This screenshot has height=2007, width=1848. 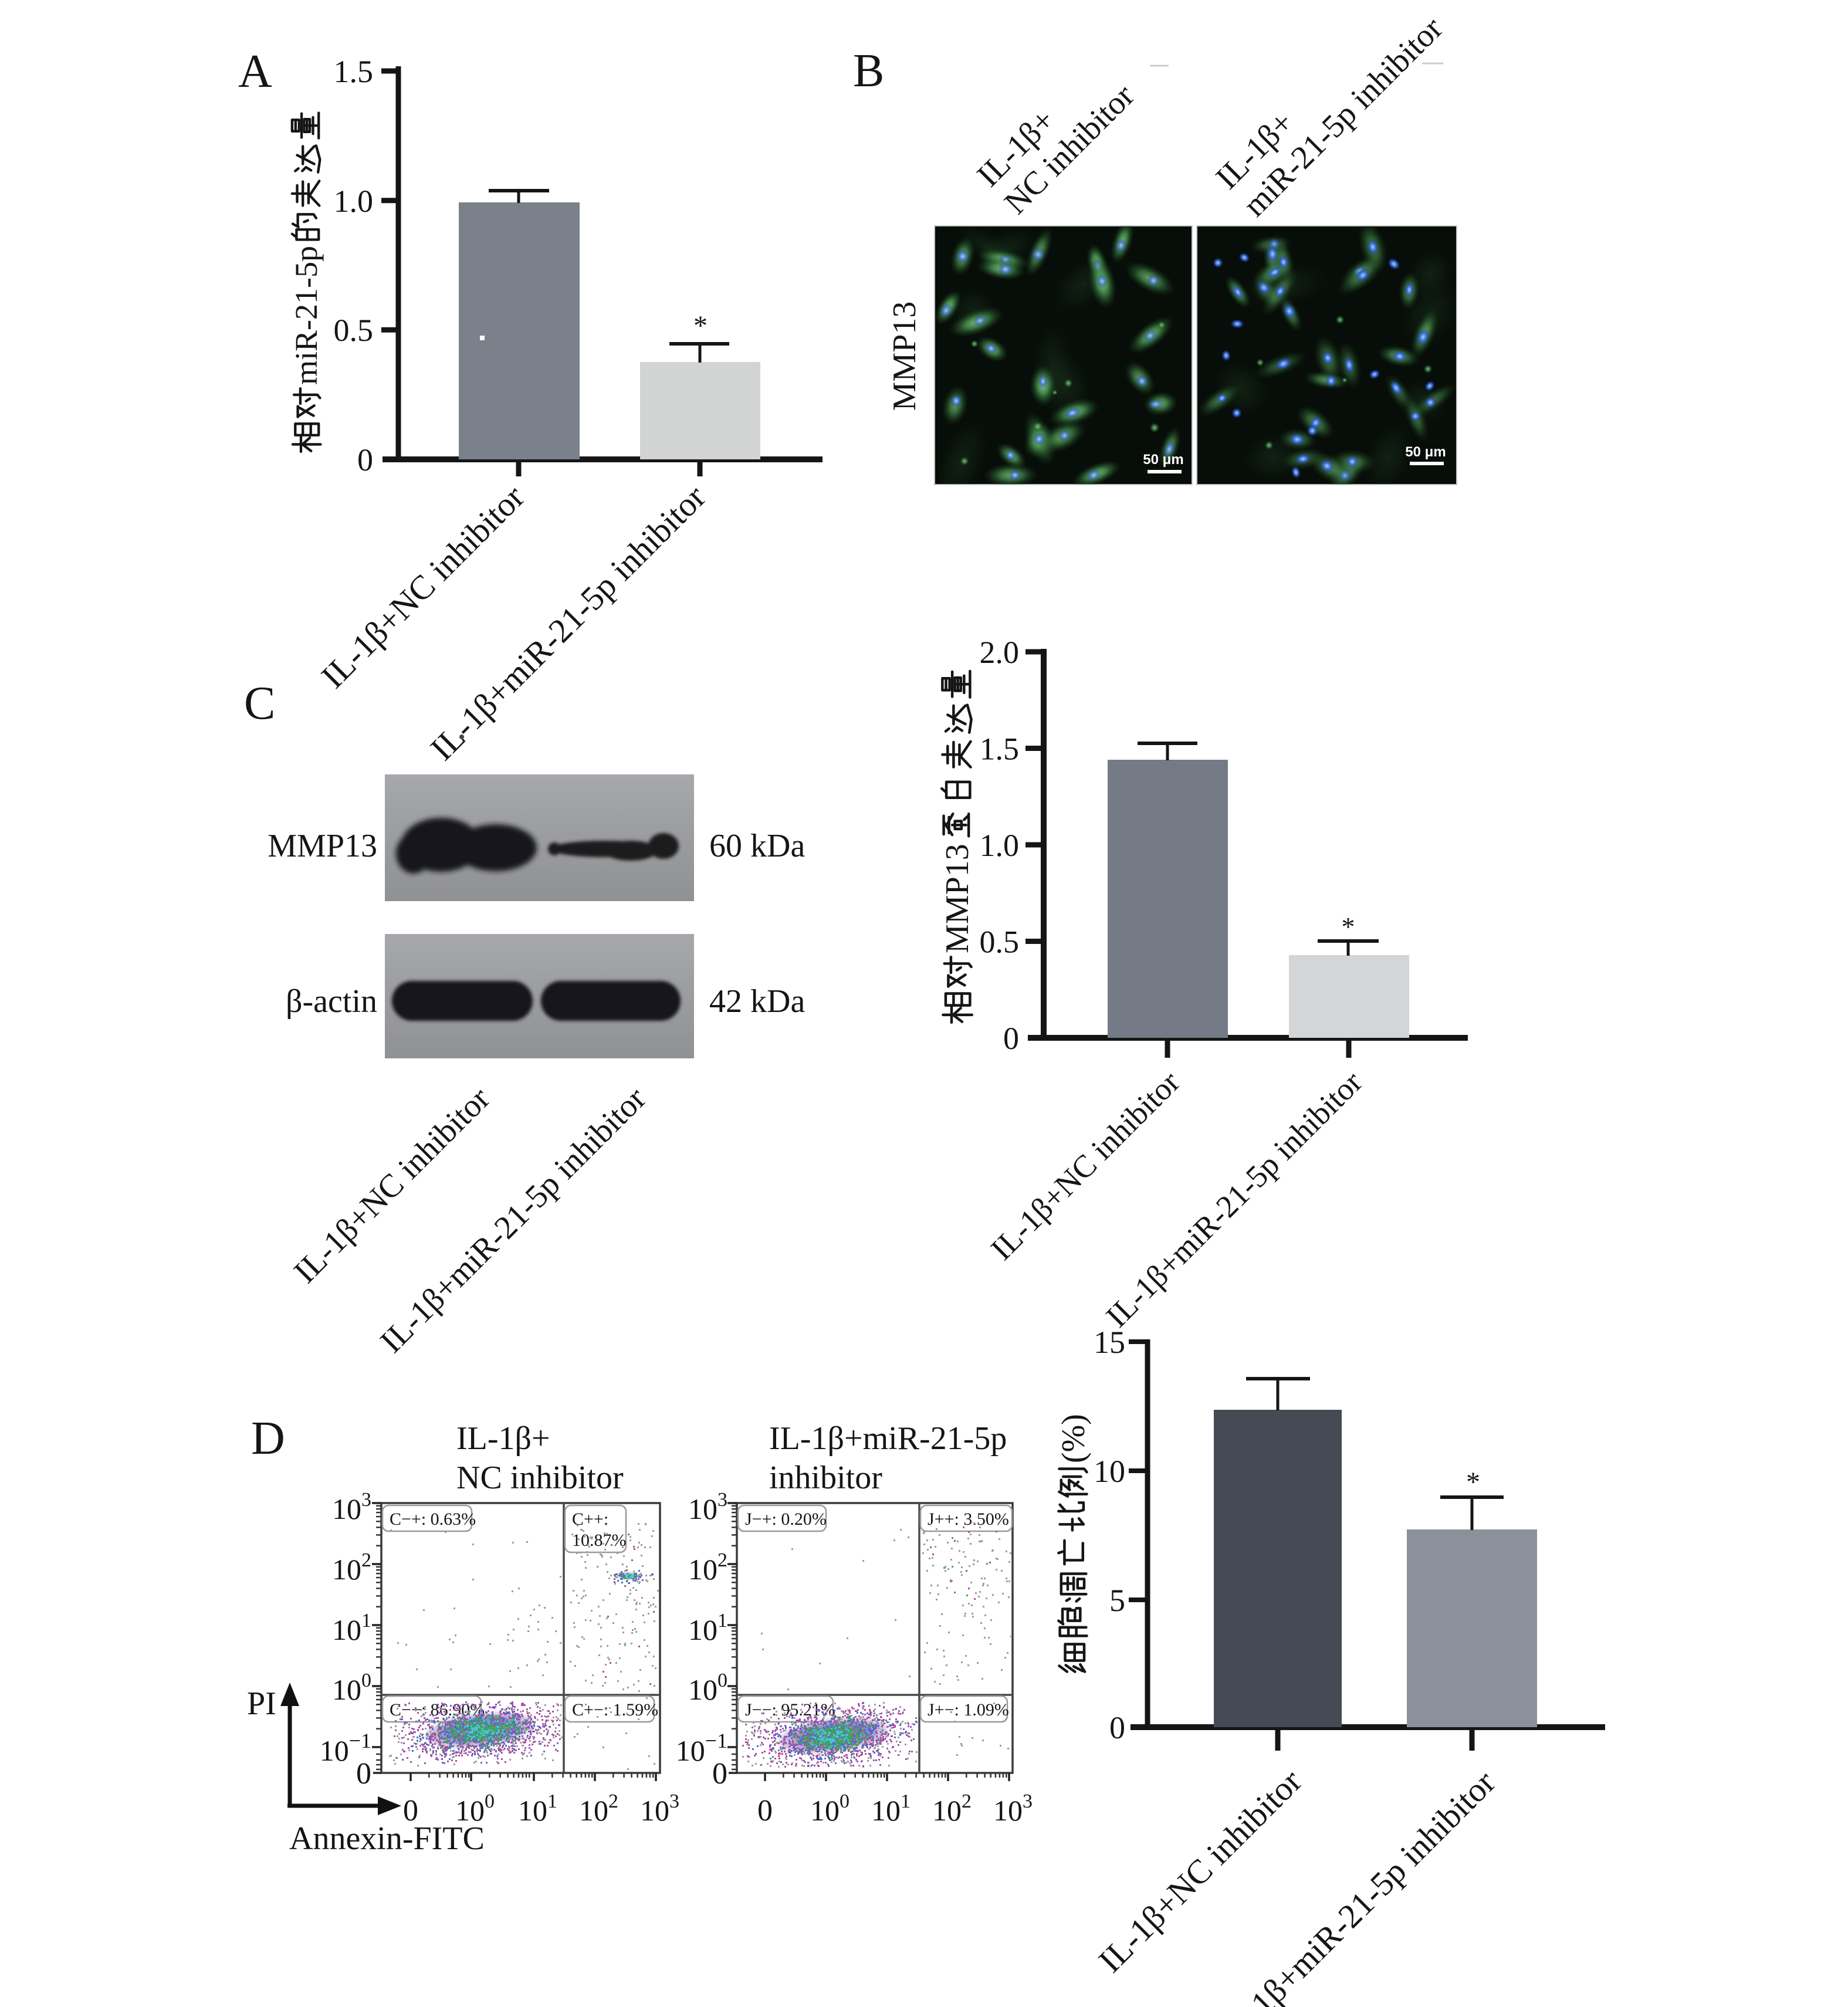 I want to click on svg-text: IL-1β+miR-21-5p, so click(x=888, y=1438).